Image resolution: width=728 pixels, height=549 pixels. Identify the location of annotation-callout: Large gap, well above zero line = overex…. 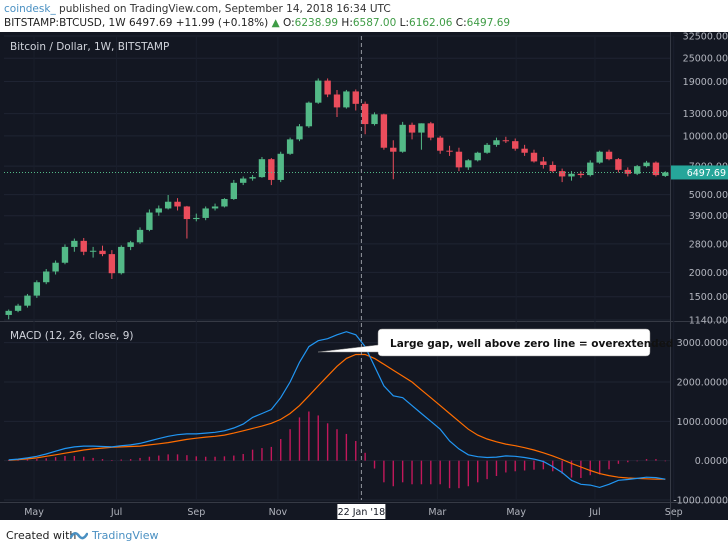
(495, 342).